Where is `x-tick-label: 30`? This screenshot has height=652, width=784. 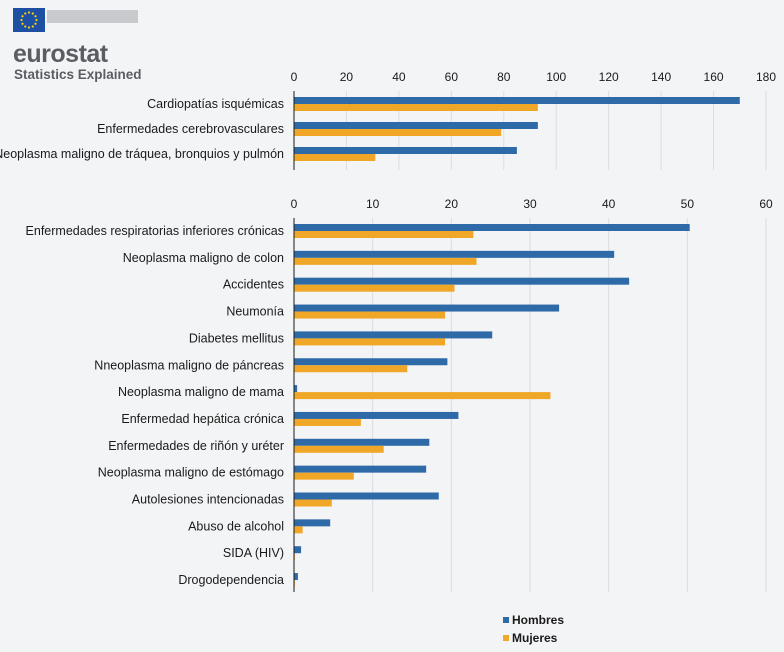
x-tick-label: 30 is located at coordinates (530, 204).